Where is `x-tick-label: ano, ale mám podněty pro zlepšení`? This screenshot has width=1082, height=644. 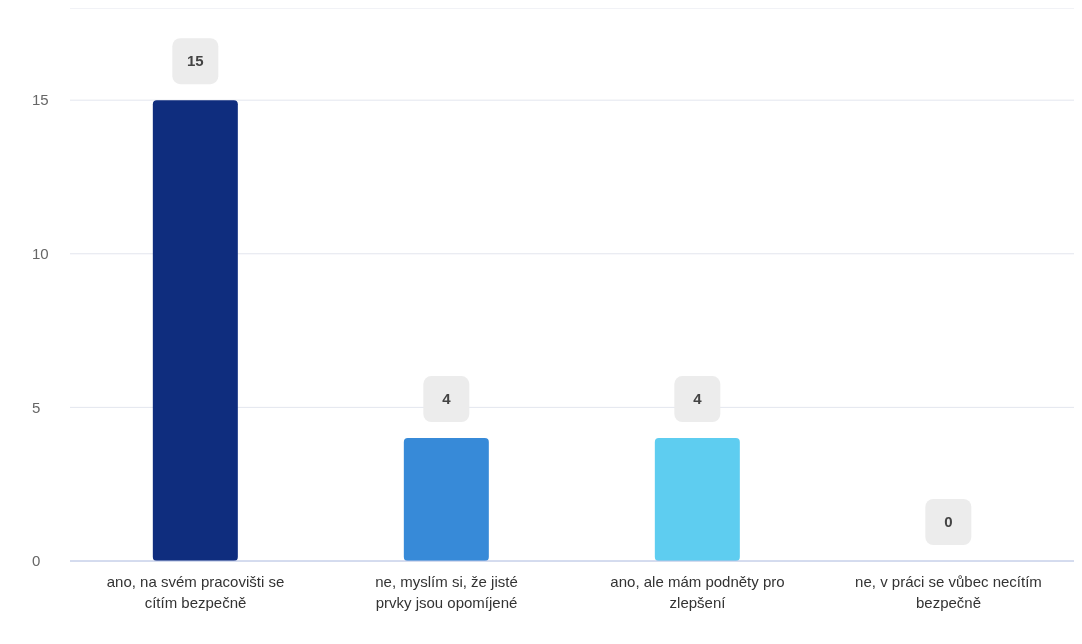
x-tick-label: ano, ale mám podněty pro zlepšení is located at coordinates (697, 592).